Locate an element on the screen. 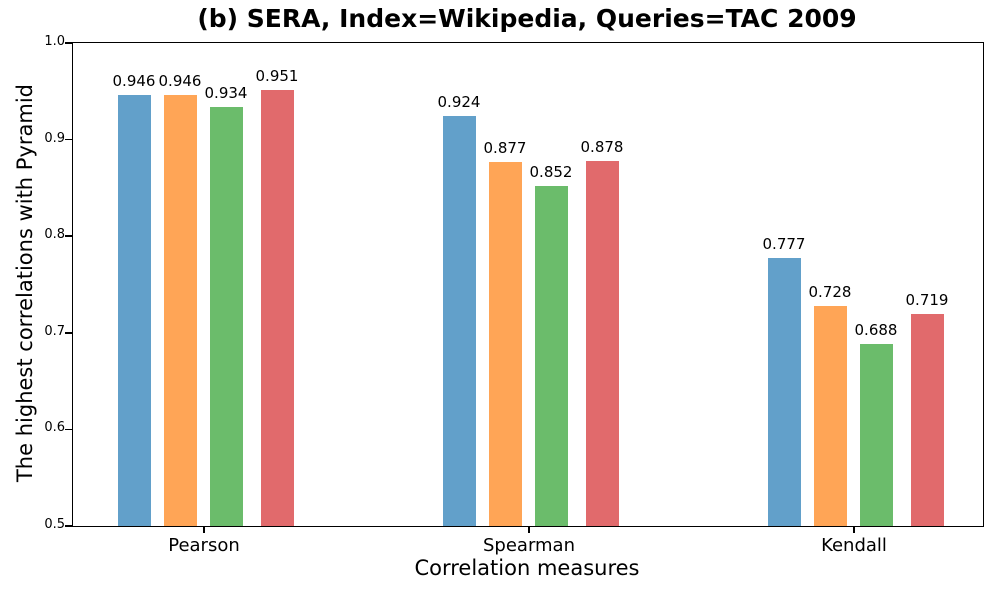 The image size is (1000, 600). bar-value-label: 0.728 is located at coordinates (830, 291).